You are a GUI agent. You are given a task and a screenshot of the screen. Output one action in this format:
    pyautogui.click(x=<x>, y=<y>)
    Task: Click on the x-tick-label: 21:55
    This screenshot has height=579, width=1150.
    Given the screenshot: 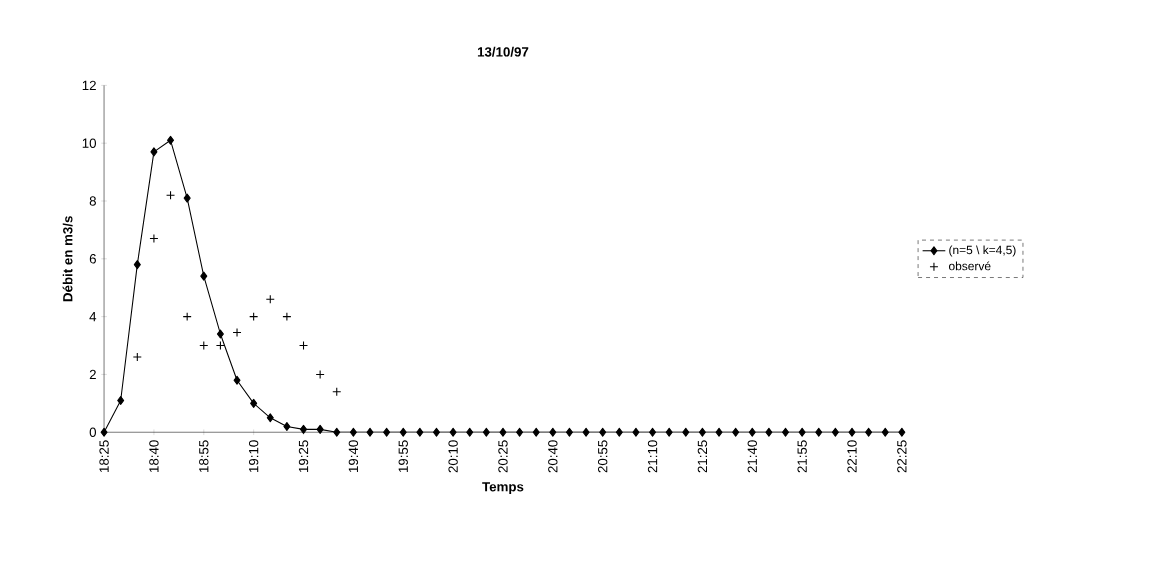 What is the action you would take?
    pyautogui.click(x=802, y=456)
    